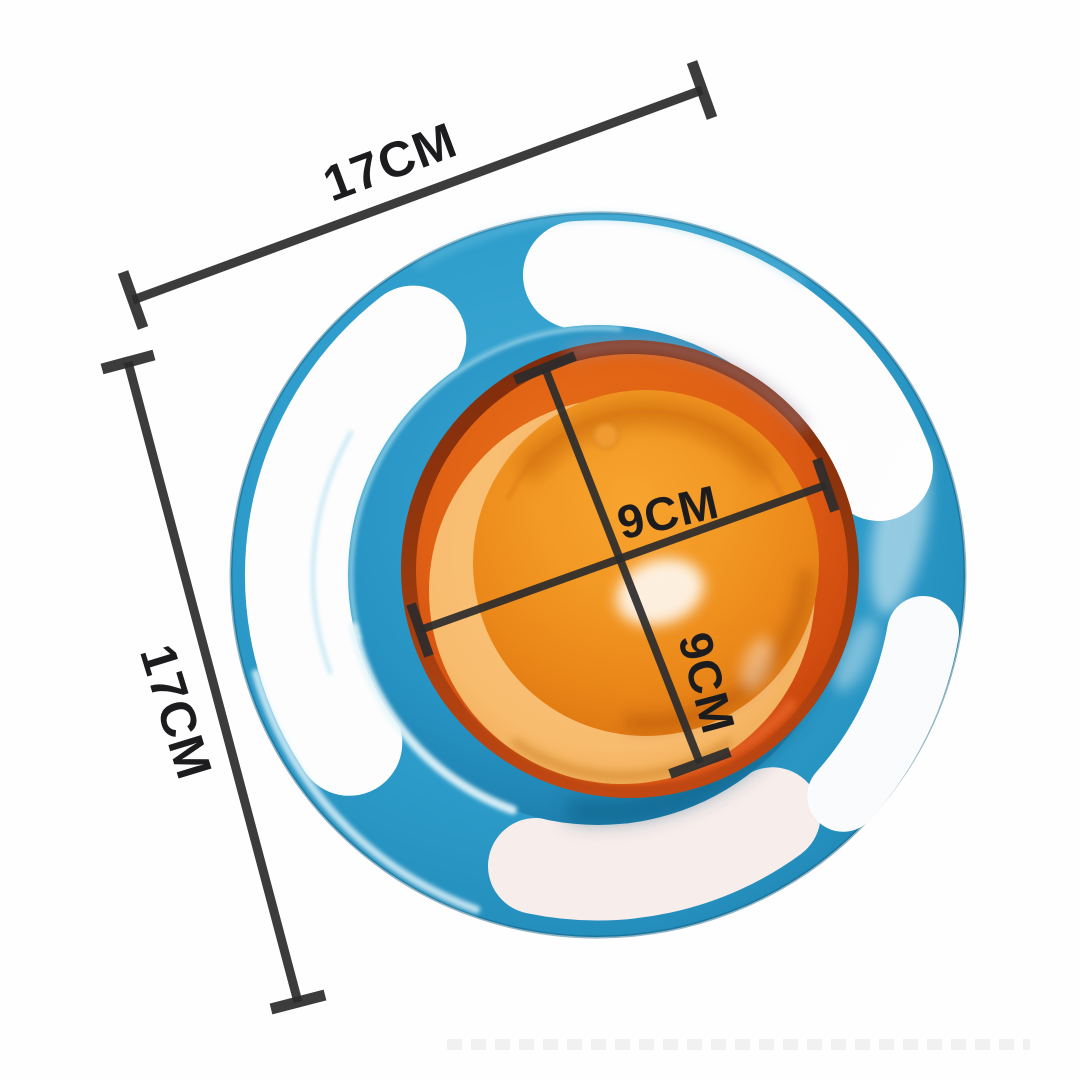 The height and width of the screenshot is (1080, 1080). I want to click on dimension-tick-bowl-width-right, so click(826, 485).